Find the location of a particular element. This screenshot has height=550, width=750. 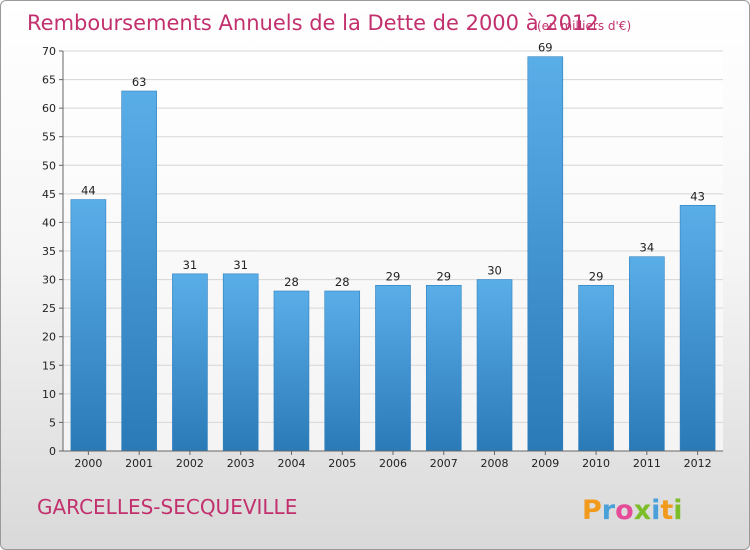

x-tick-label-2003: 2003 is located at coordinates (241, 463).